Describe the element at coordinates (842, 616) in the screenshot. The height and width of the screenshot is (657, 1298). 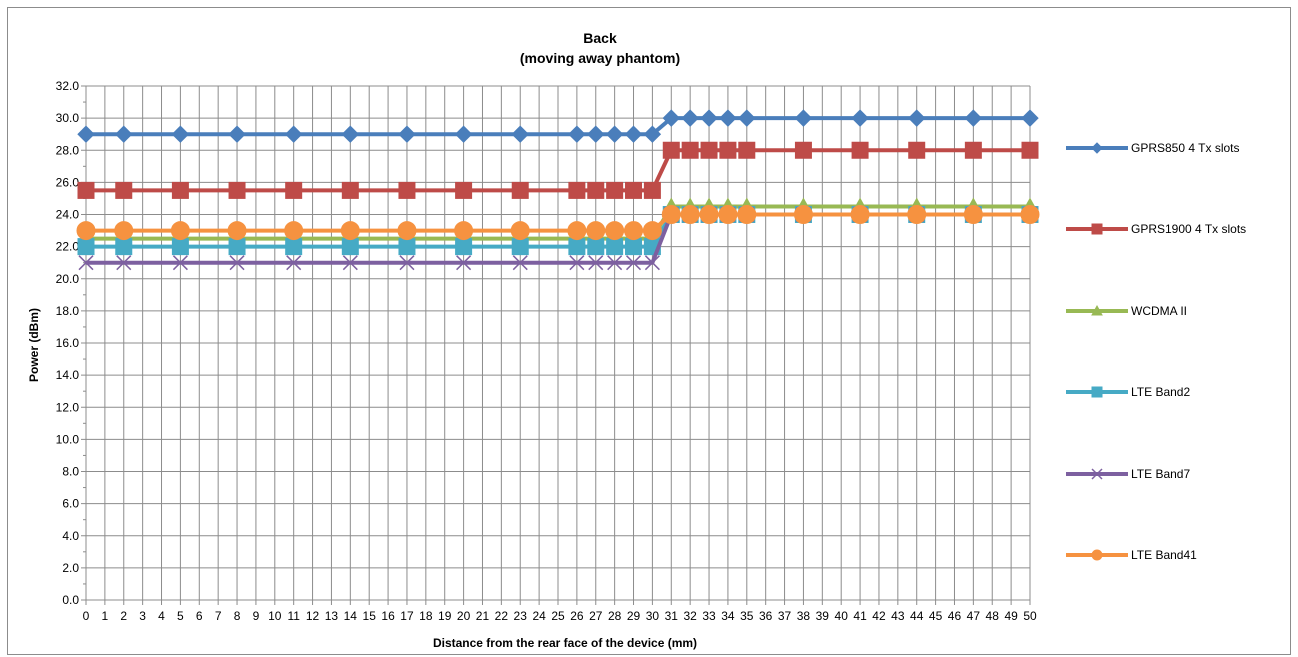
I see `x-tick-label: 40` at that location.